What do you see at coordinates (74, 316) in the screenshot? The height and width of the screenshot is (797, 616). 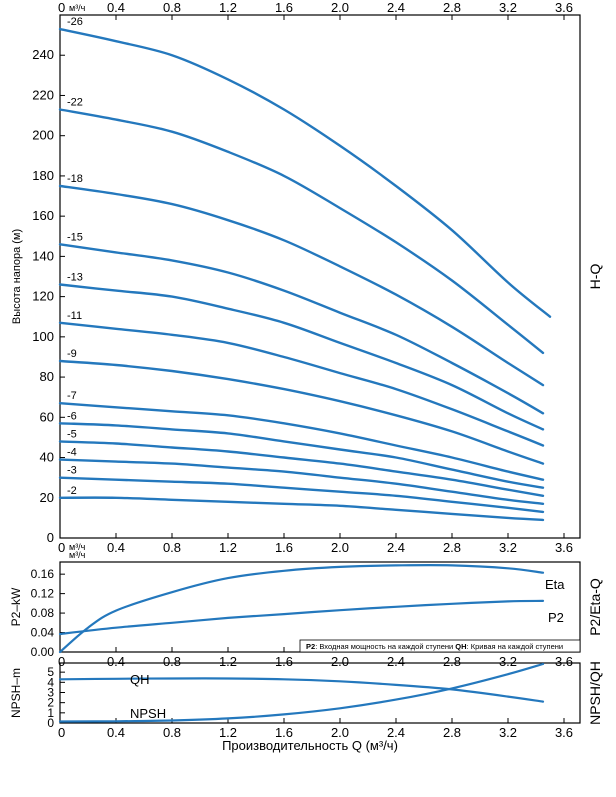 I see `series-label: -11` at bounding box center [74, 316].